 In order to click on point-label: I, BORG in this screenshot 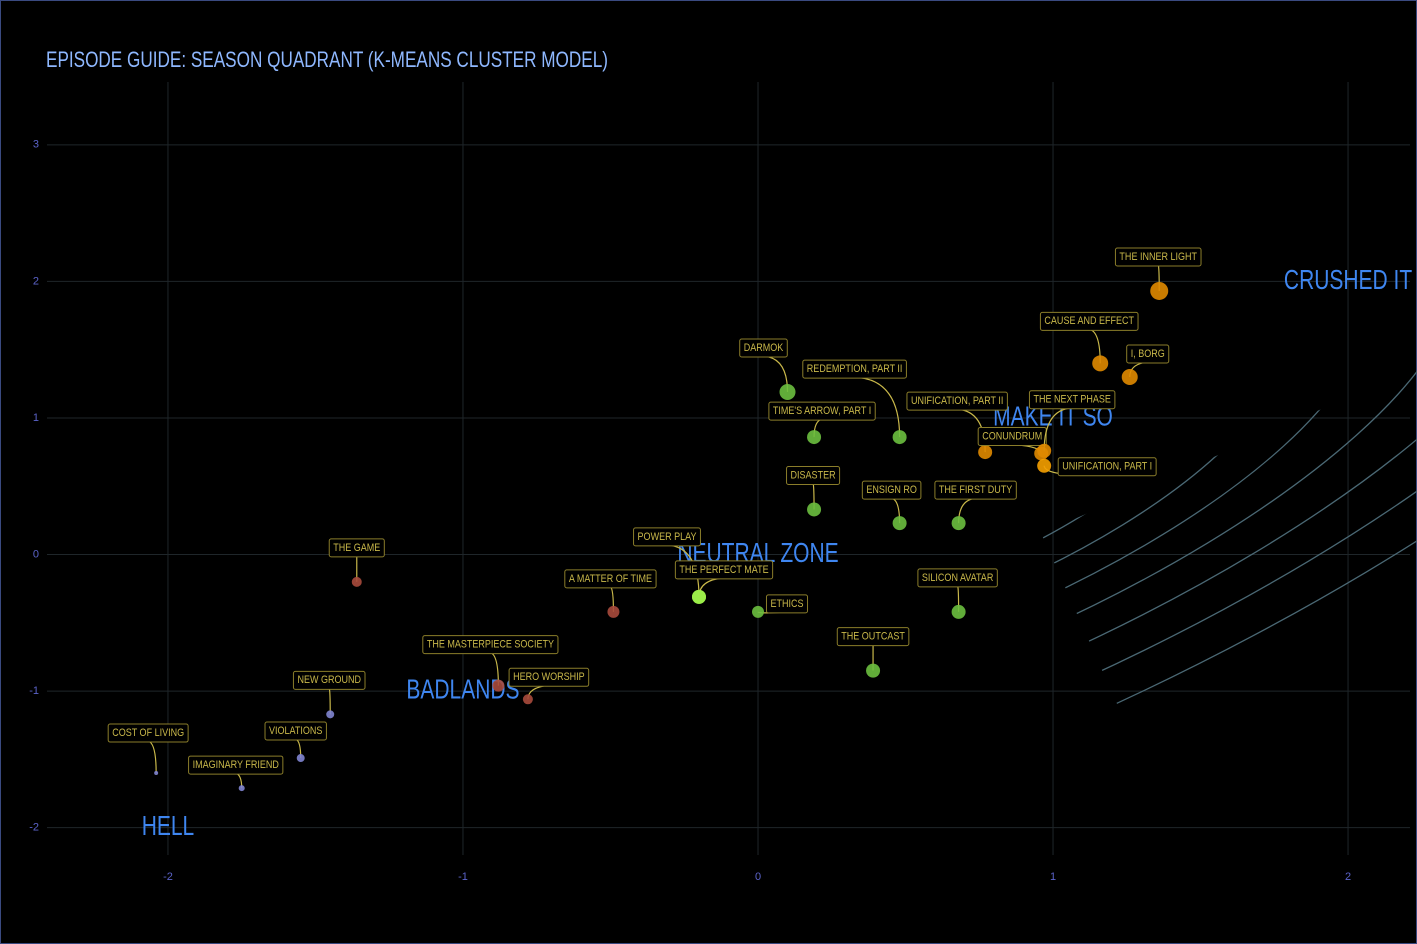, I will do `click(1148, 354)`.